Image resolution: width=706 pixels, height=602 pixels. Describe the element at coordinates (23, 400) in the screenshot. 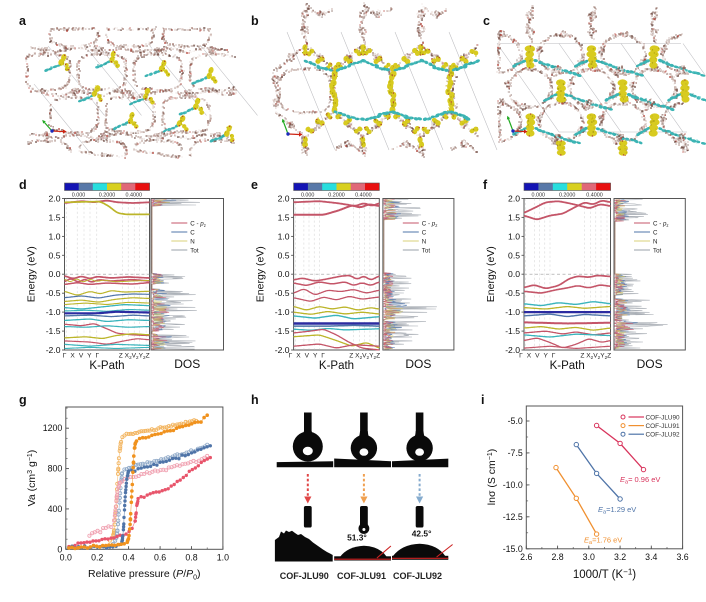

I see `svg-text: g` at that location.